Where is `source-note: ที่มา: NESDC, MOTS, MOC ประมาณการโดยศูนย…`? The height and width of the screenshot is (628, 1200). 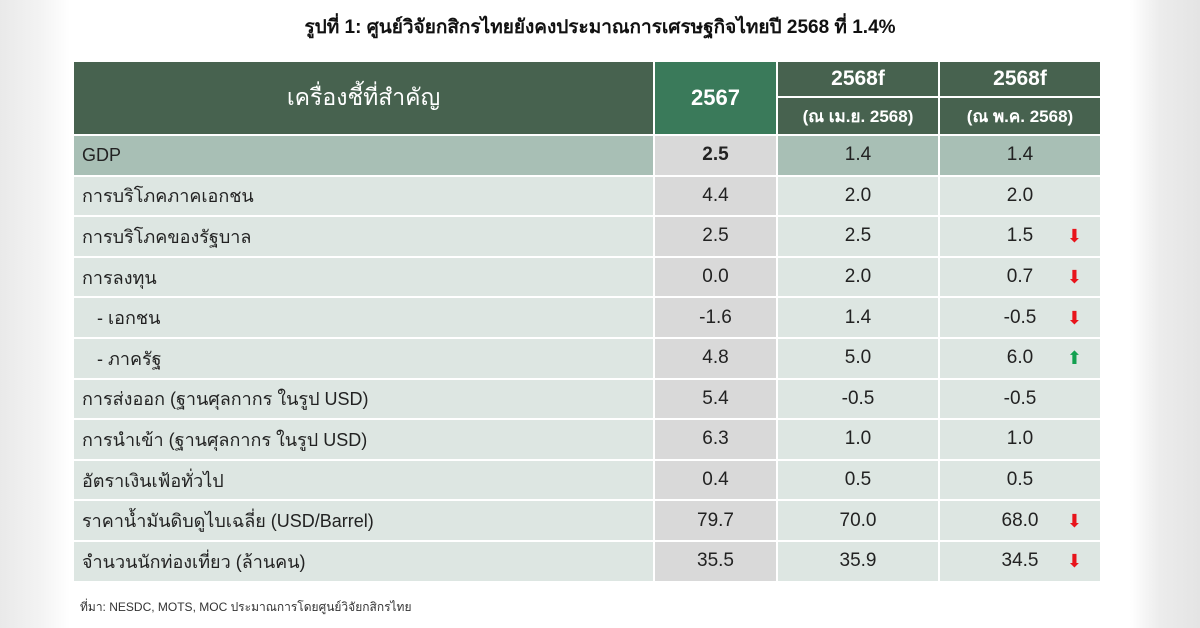 source-note: ที่มา: NESDC, MOTS, MOC ประมาณการโดยศูนย… is located at coordinates (246, 607).